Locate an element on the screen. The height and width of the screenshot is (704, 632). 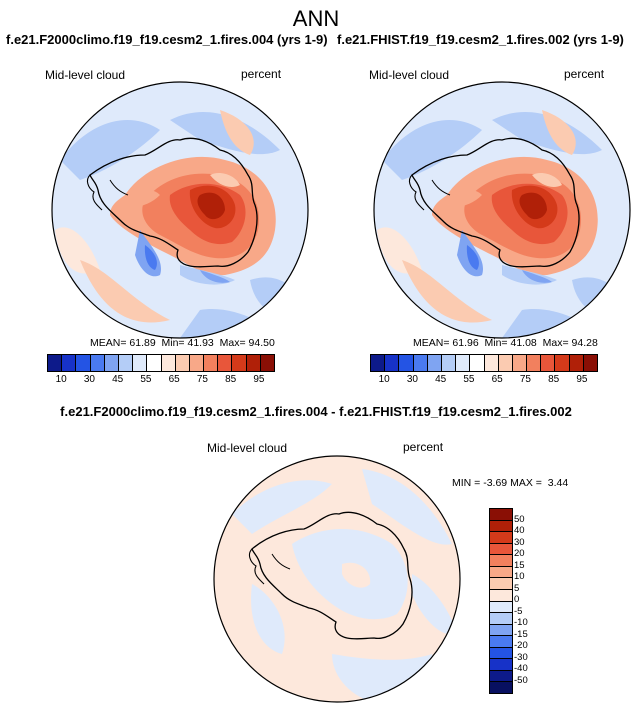
diff-colorbar-tick-label: 50 is located at coordinates (519, 519).